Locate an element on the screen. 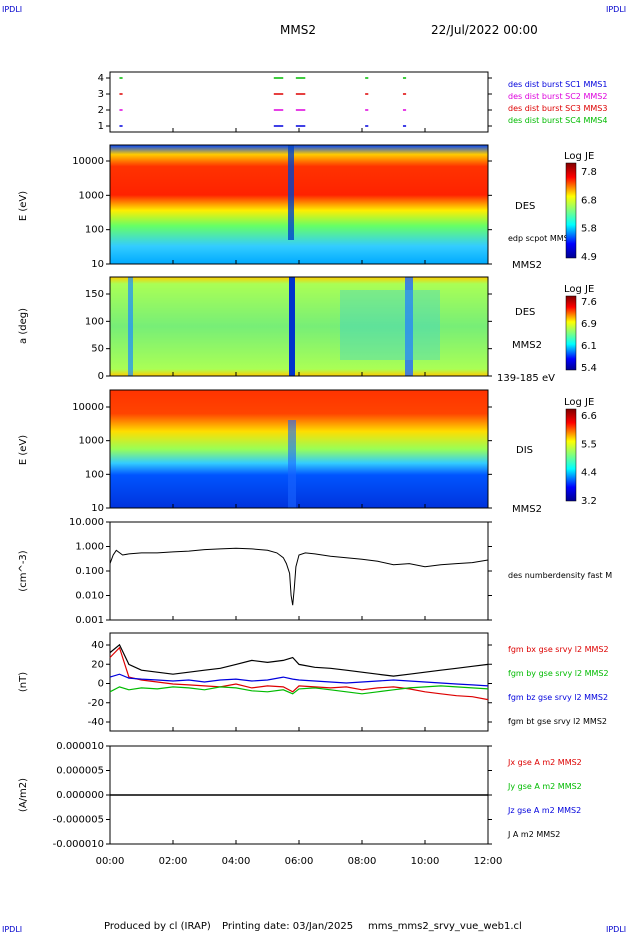  bfield-legend-entry: fgm by gse srvy l2 MMS2 is located at coordinates (558, 673).